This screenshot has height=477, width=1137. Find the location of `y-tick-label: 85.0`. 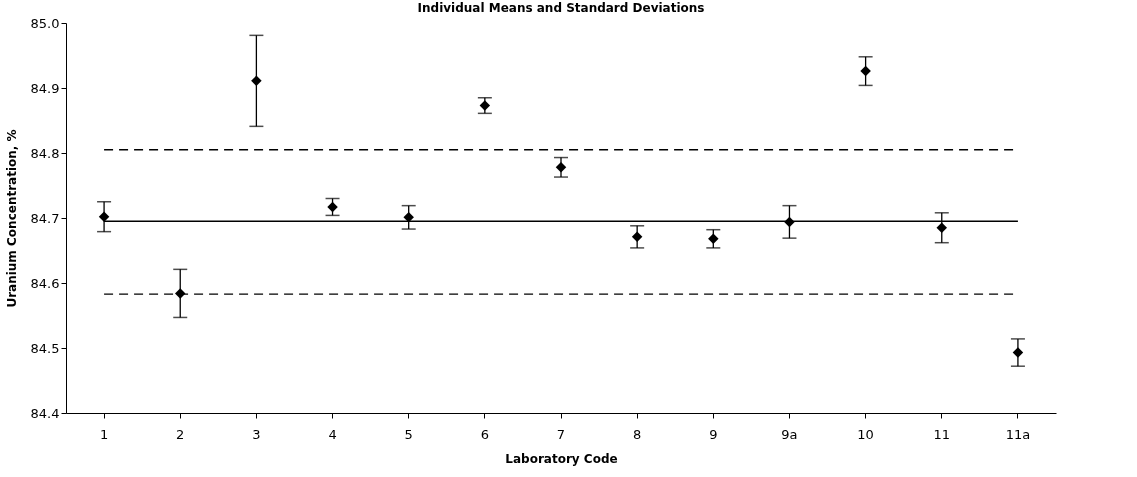

y-tick-label: 85.0 is located at coordinates (45, 23).